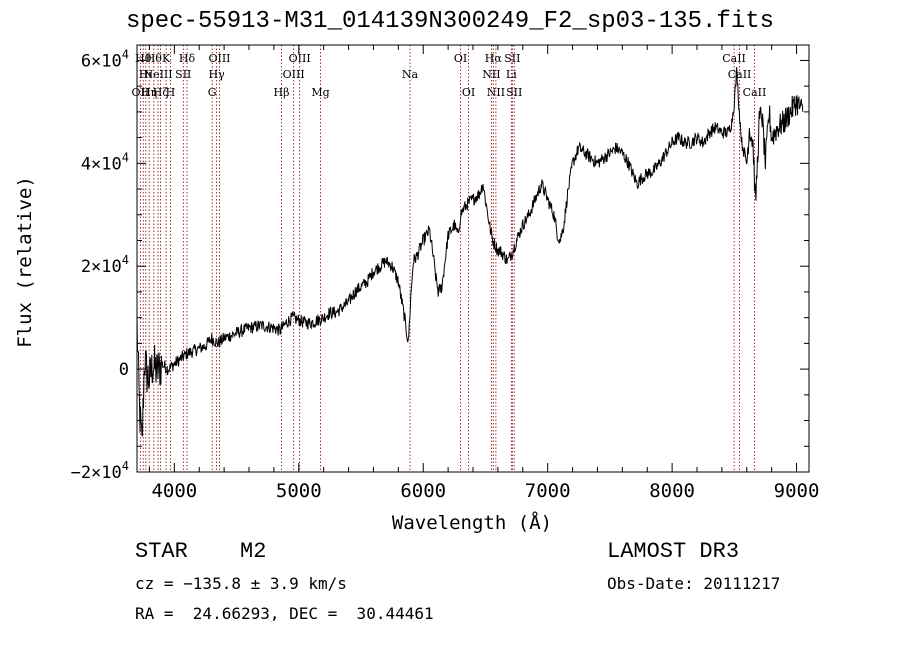  I want to click on y-tick-label: 0, so click(124, 370).